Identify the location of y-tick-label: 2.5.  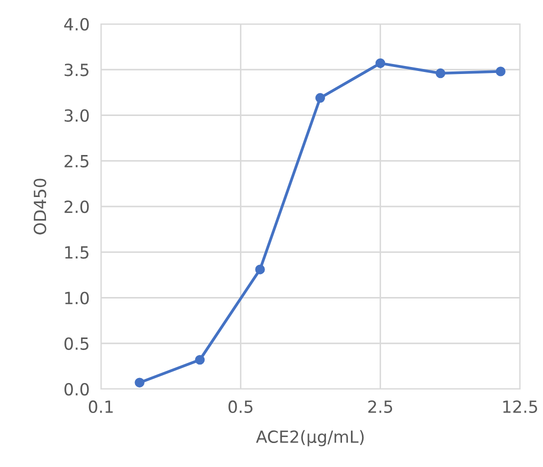
(76, 161).